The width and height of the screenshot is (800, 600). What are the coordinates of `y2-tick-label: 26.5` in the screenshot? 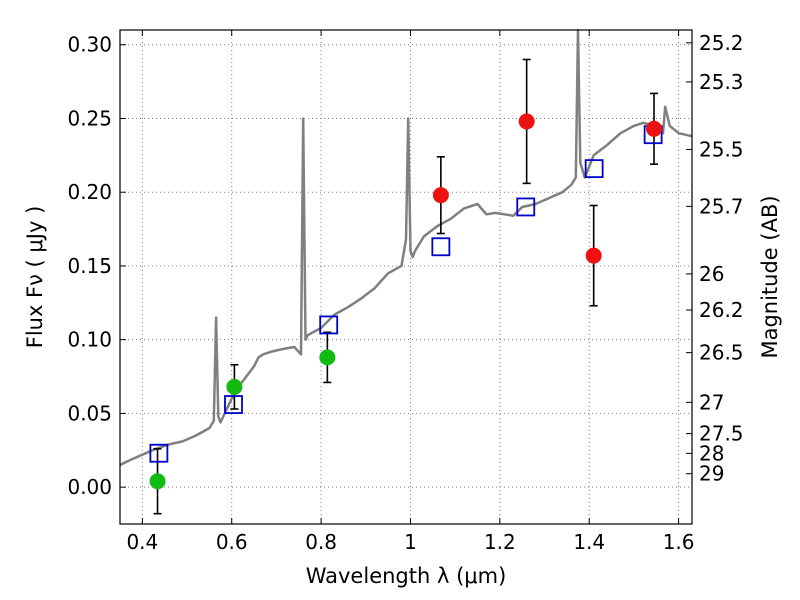 It's located at (721, 353).